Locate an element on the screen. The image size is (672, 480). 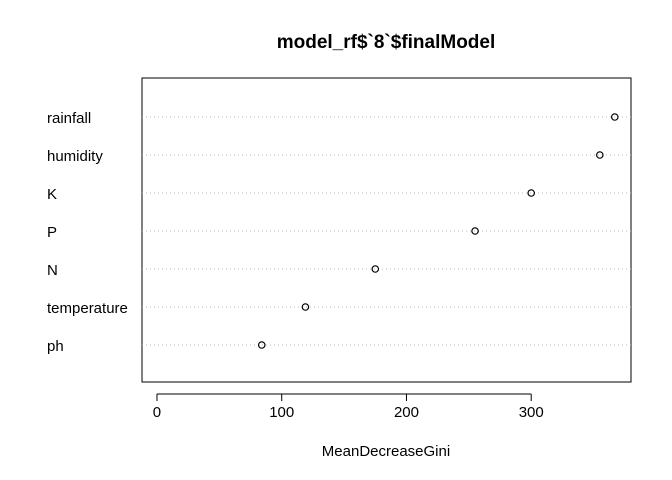
x-axis-label: MeanDecreaseGini is located at coordinates (386, 451).